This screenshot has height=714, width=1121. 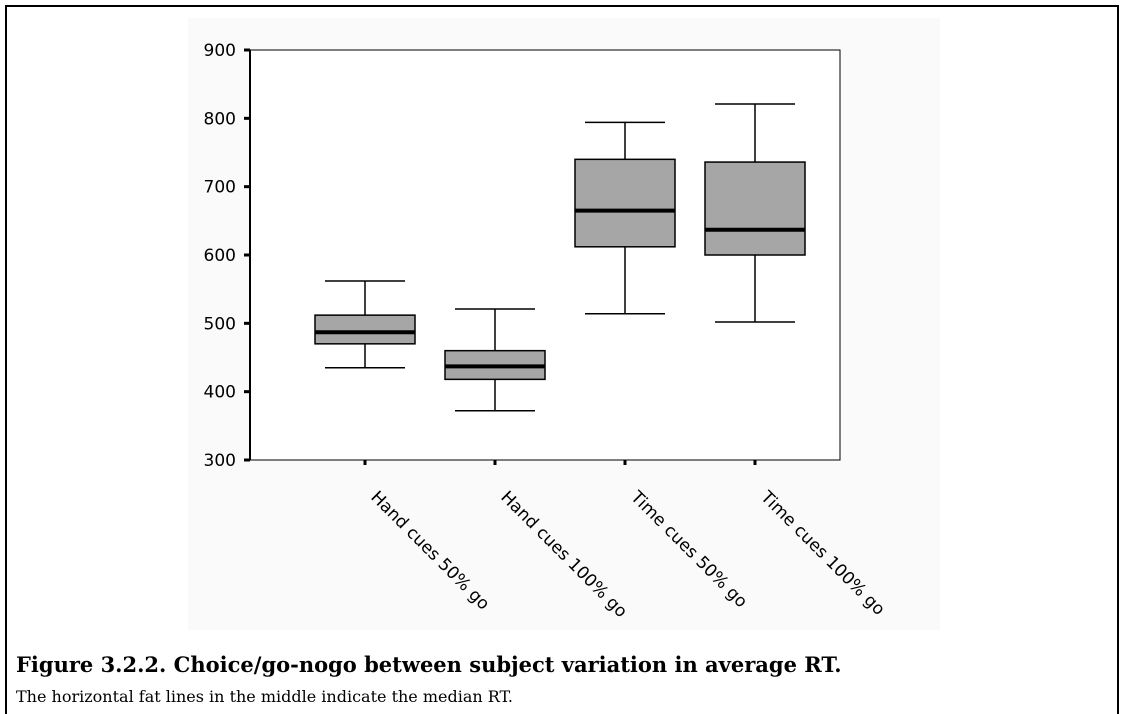 What do you see at coordinates (220, 393) in the screenshot?
I see `y-tick-label: 400` at bounding box center [220, 393].